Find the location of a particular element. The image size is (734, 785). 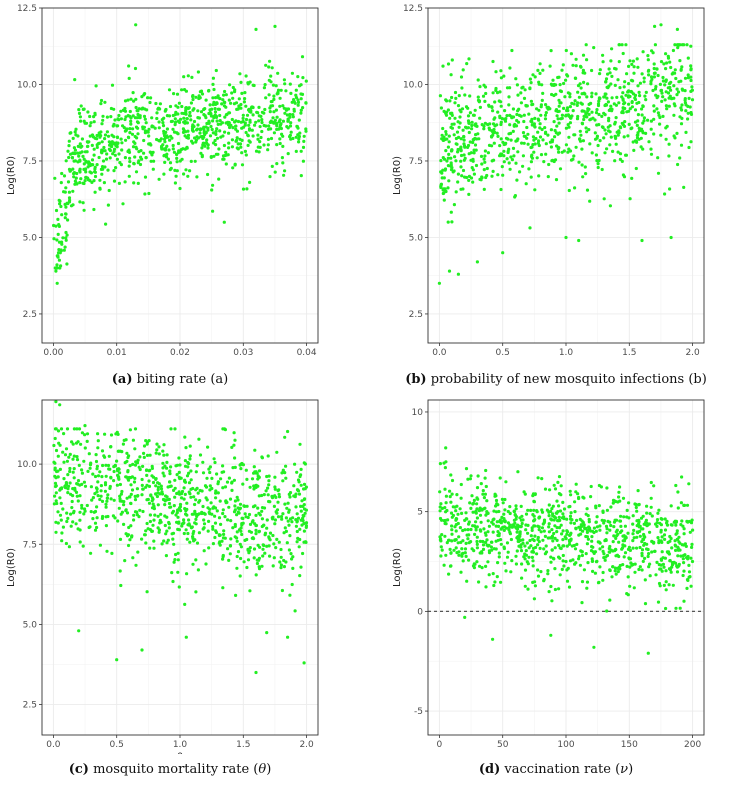

caption-c-symbol: θ is located at coordinates (262, 769).